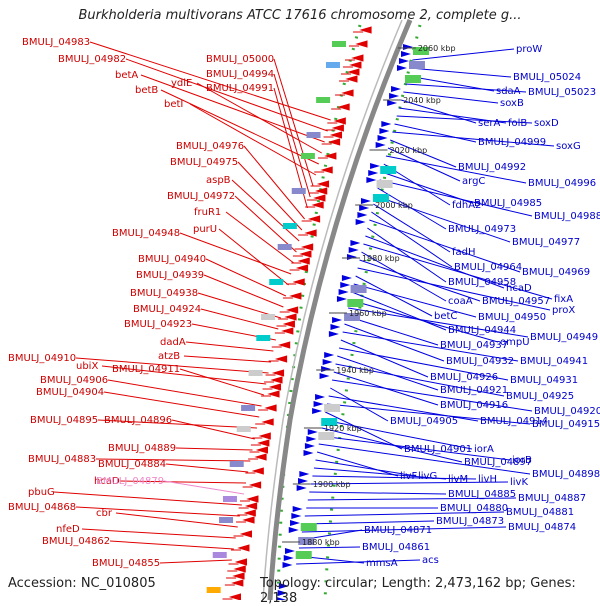 This screenshot has height=606, width=600. I want to click on right-gene-label: fdhA2, so click(466, 205).